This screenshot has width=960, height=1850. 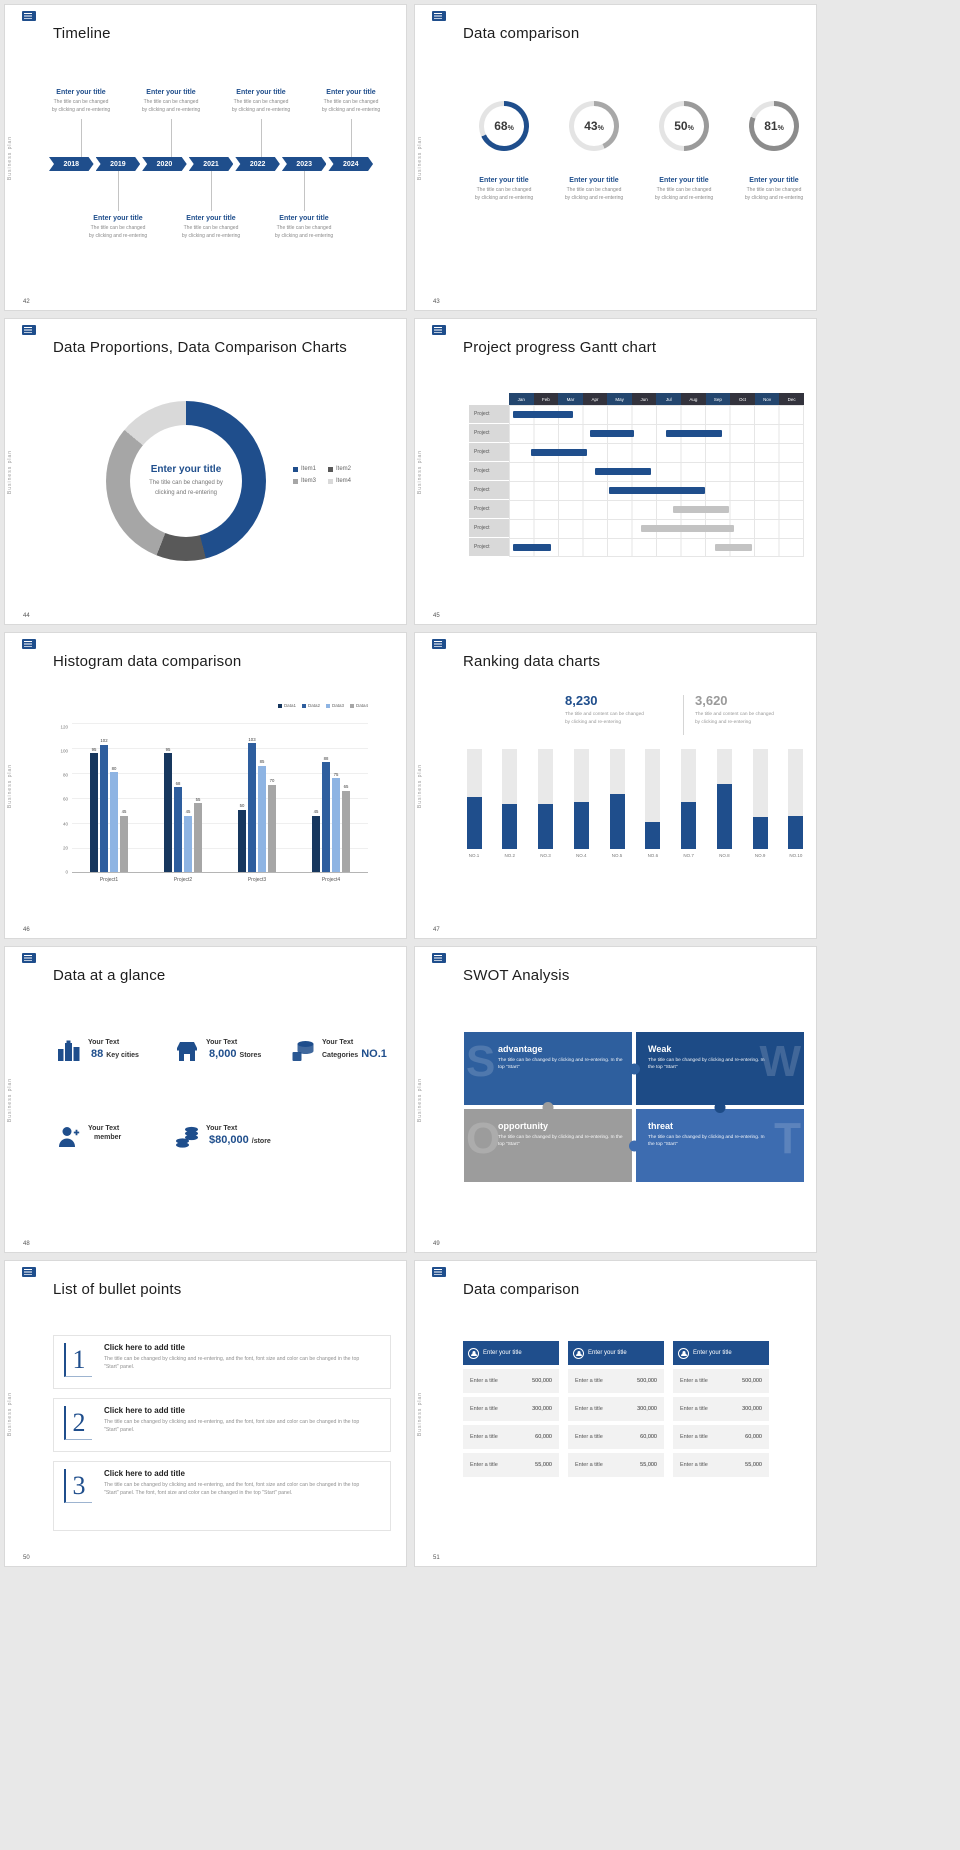 I want to click on rank-label: NO.1, so click(x=474, y=855).